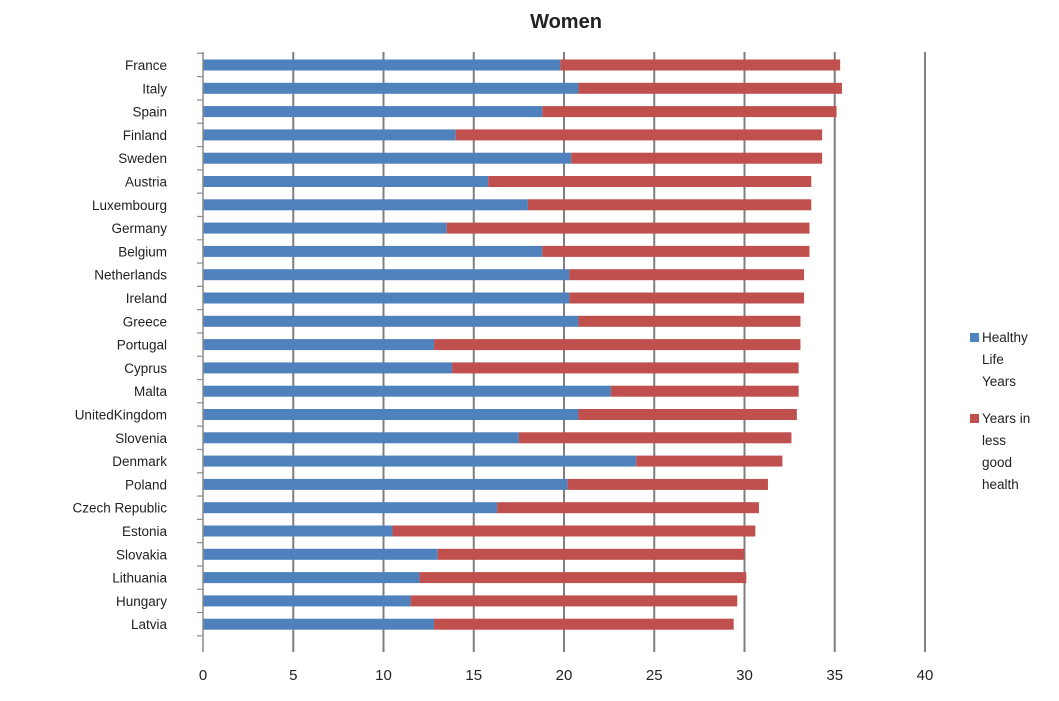 The width and height of the screenshot is (1059, 701). I want to click on x-tick-labels: 0 5 10 15 20 25 30 35 40, so click(566, 675).